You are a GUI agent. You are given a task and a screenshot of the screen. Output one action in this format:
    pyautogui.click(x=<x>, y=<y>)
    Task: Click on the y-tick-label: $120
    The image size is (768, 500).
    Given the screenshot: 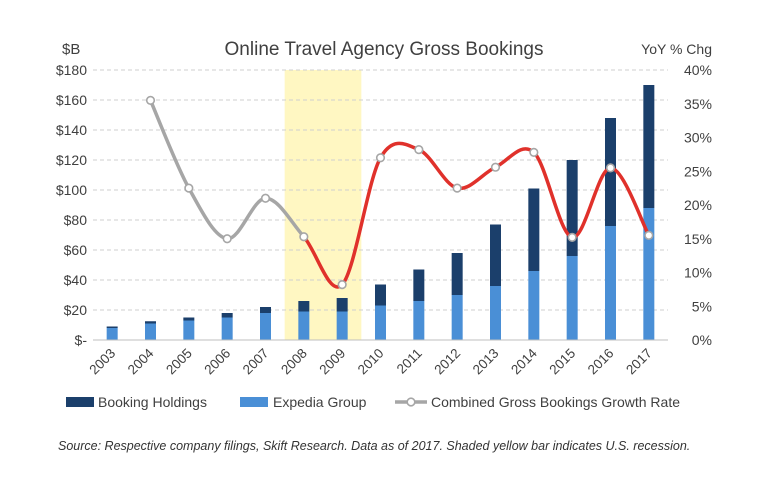 What is the action you would take?
    pyautogui.click(x=71, y=160)
    